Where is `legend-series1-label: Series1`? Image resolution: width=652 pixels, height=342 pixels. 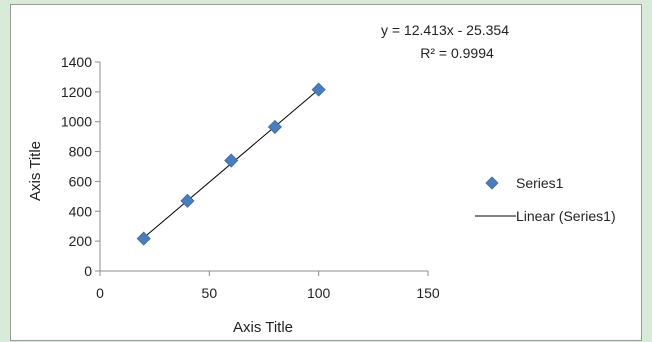
legend-series1-label: Series1 is located at coordinates (540, 183).